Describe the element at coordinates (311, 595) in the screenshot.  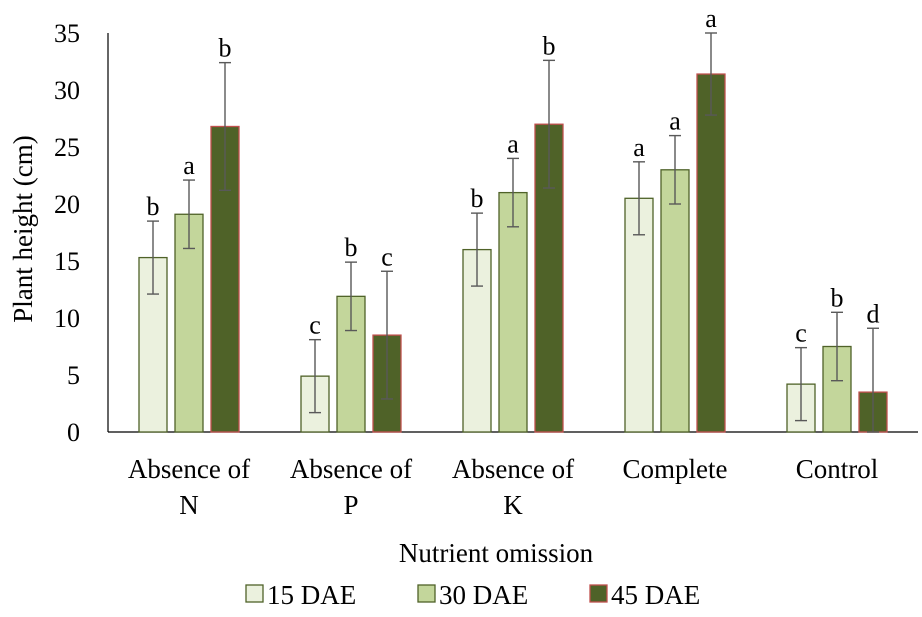
I see `legend-label: 15 DAE` at that location.